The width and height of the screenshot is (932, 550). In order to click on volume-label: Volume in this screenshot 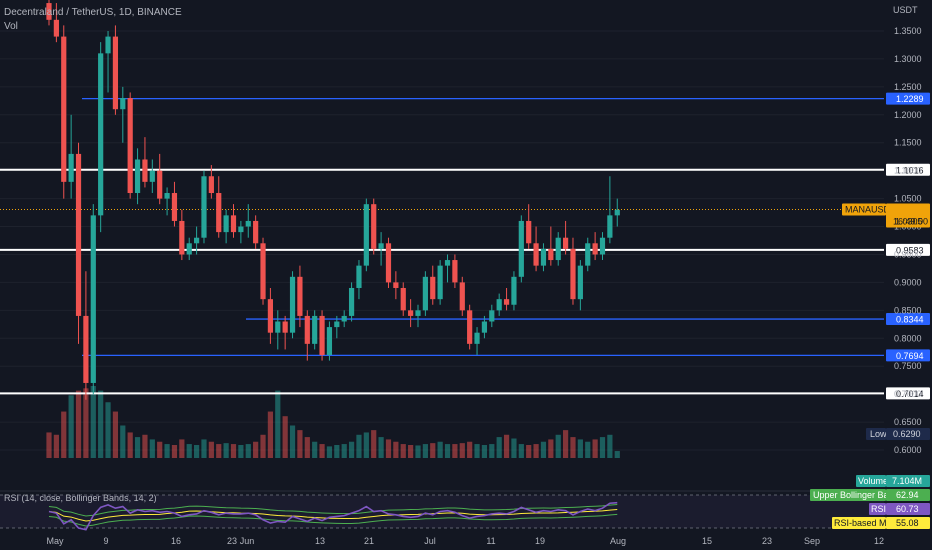, I will do `click(873, 481)`.